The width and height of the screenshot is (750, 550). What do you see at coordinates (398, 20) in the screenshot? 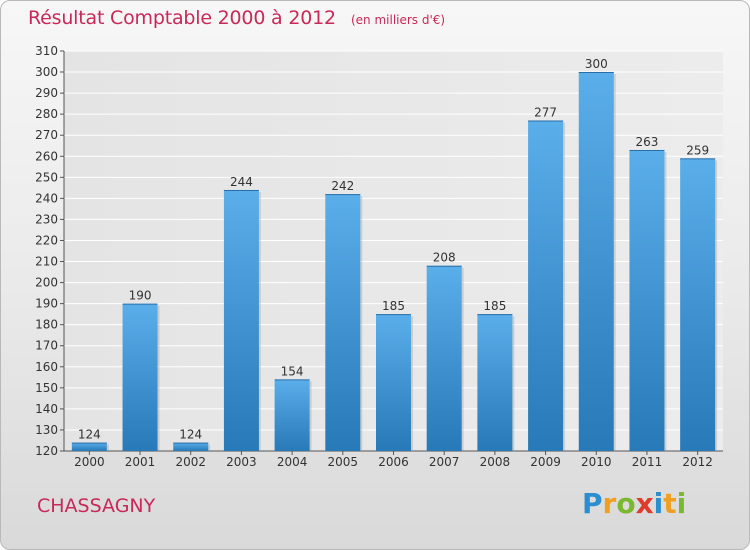
I see `chart-unit: (en milliers d'€)` at bounding box center [398, 20].